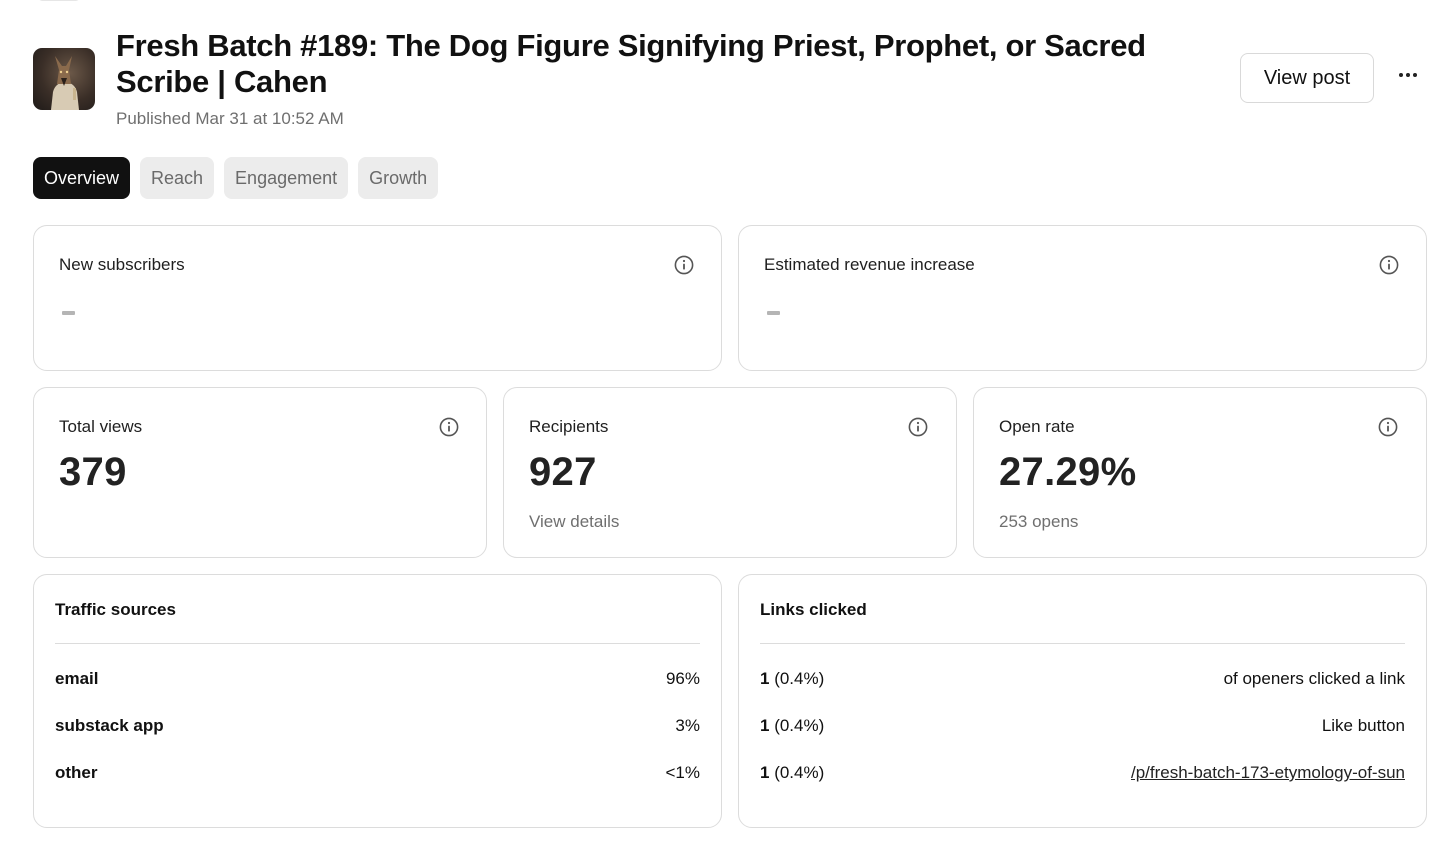  Describe the element at coordinates (1039, 521) in the screenshot. I see `opens-count: 253 opens` at that location.